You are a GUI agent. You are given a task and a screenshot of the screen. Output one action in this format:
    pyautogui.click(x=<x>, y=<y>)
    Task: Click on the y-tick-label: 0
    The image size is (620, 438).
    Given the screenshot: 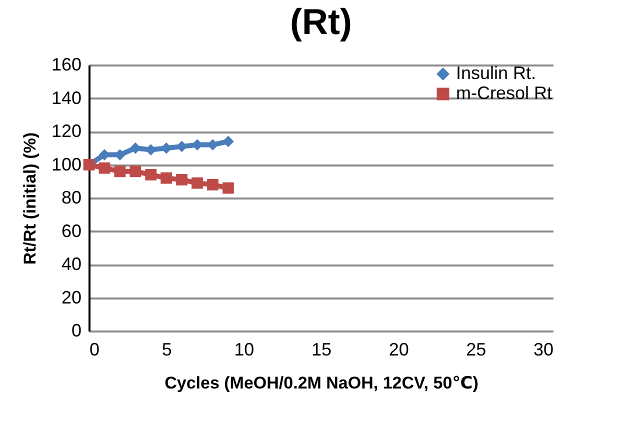 What is the action you would take?
    pyautogui.click(x=76, y=330)
    